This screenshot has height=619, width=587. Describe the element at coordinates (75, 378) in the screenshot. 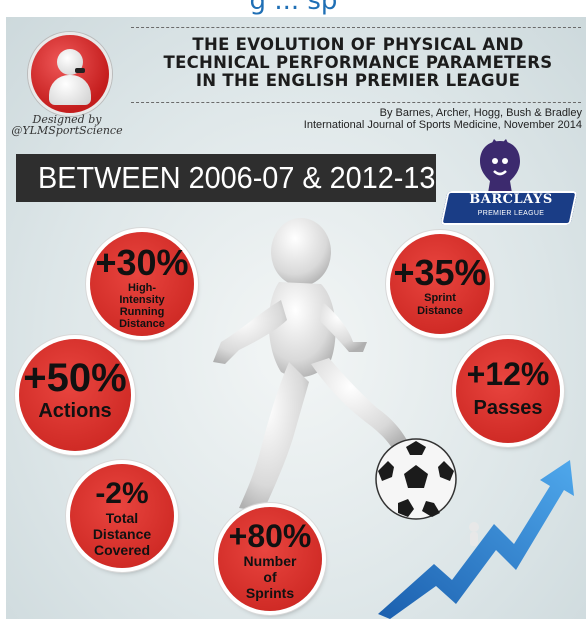

I see `stat-value: +50%` at that location.